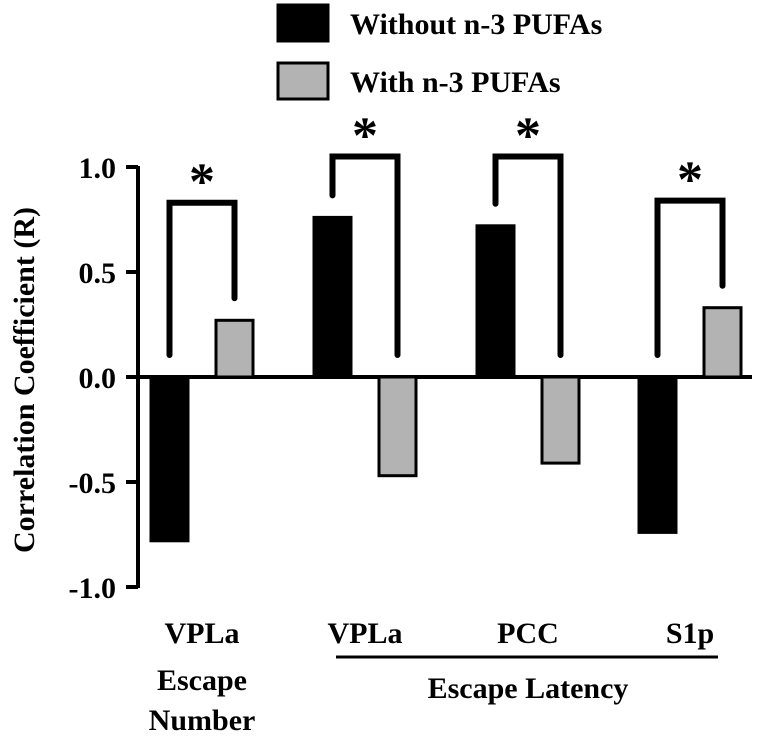 The image size is (768, 739). What do you see at coordinates (303, 81) in the screenshot?
I see `legend-swatch-with` at bounding box center [303, 81].